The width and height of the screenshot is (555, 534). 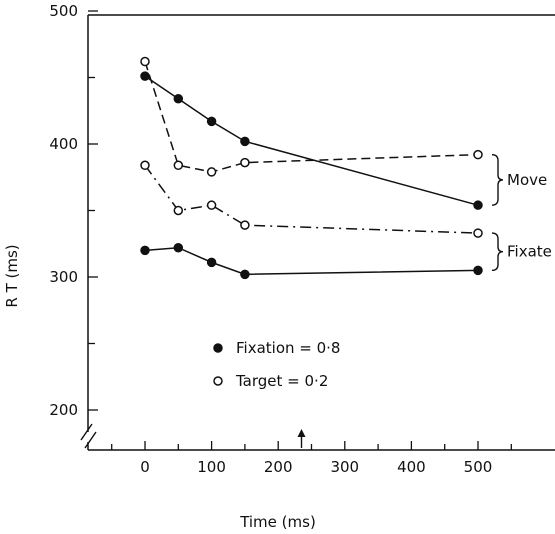 What do you see at coordinates (301, 433) in the screenshot?
I see `arrow-marker-head` at bounding box center [301, 433].